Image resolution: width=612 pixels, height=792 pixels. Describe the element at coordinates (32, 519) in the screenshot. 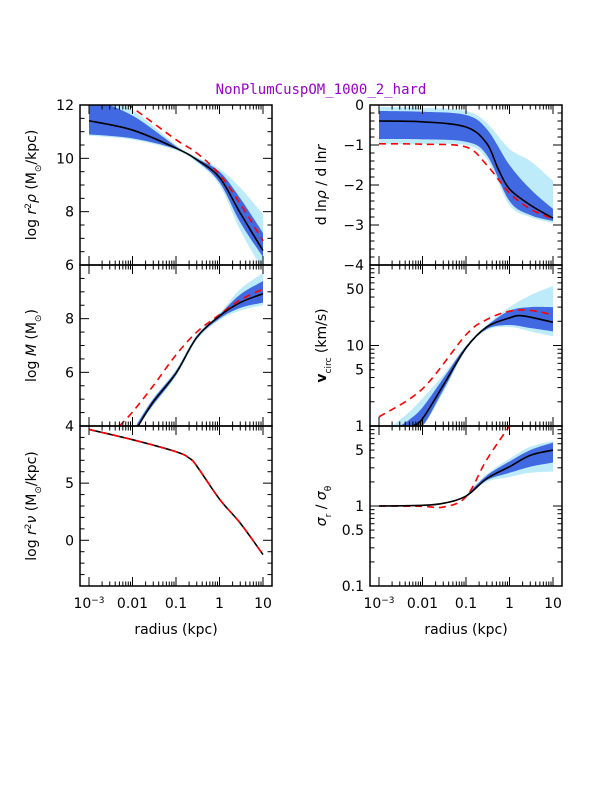

I see `label-segment: ν` at that location.